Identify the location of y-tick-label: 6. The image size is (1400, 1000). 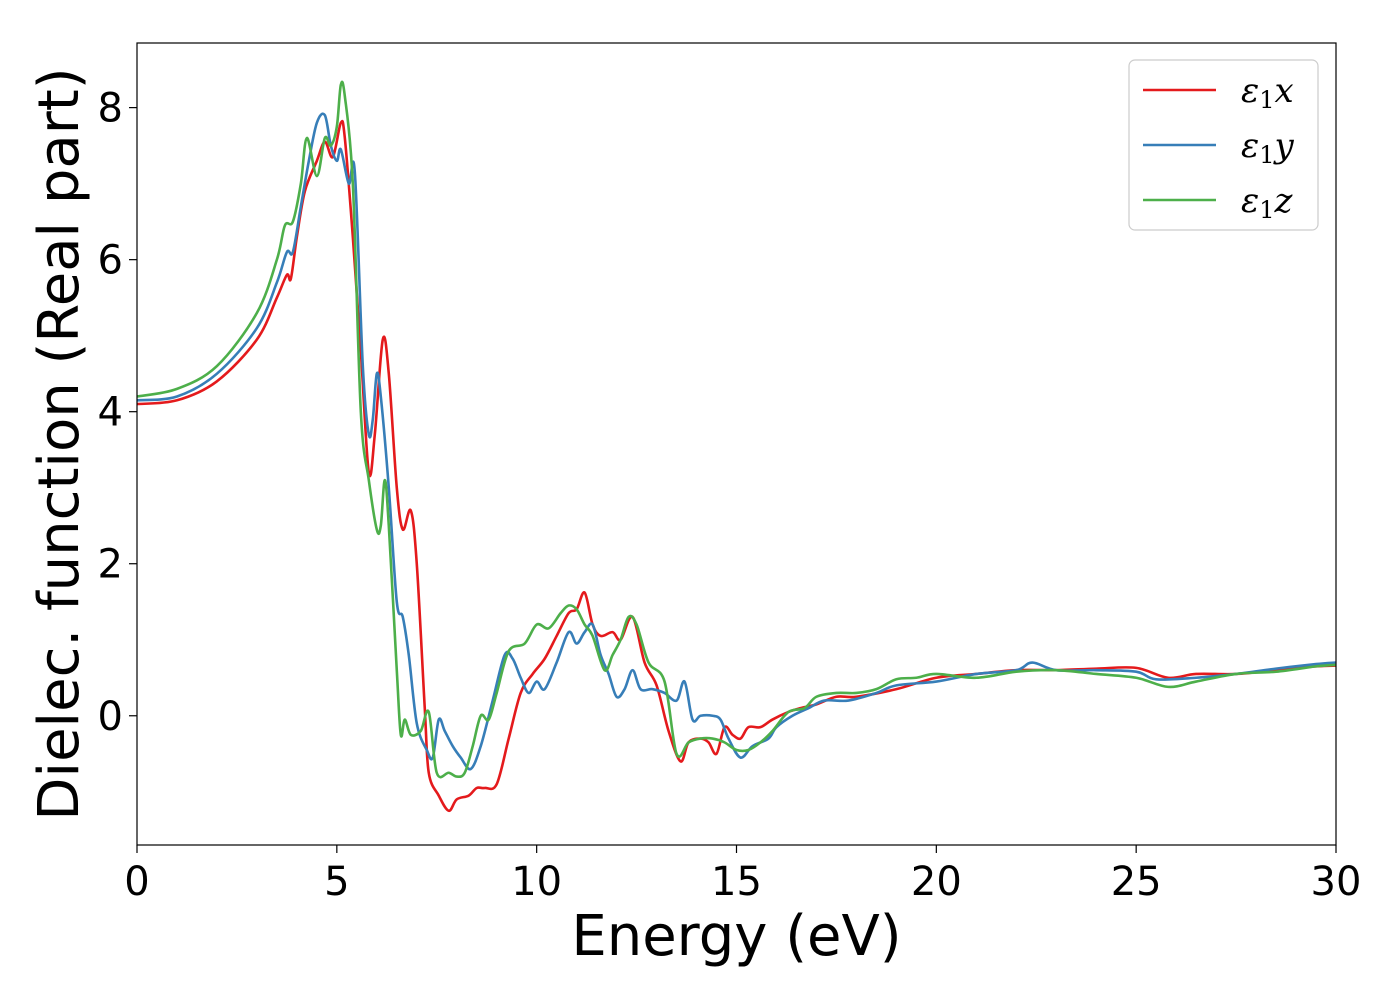
(110, 261).